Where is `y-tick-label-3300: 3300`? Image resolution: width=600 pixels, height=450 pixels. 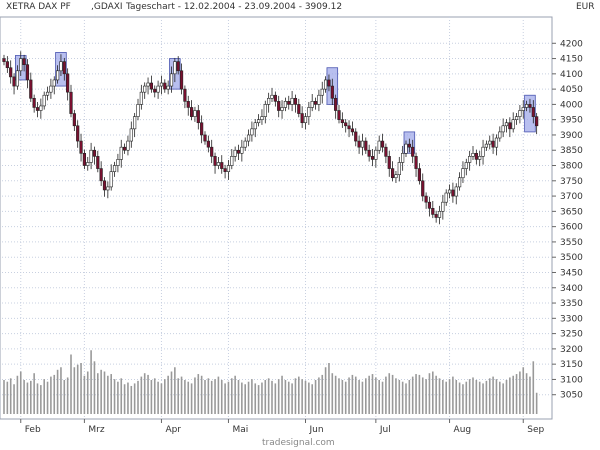
y-tick-label-3300: 3300 is located at coordinates (571, 319).